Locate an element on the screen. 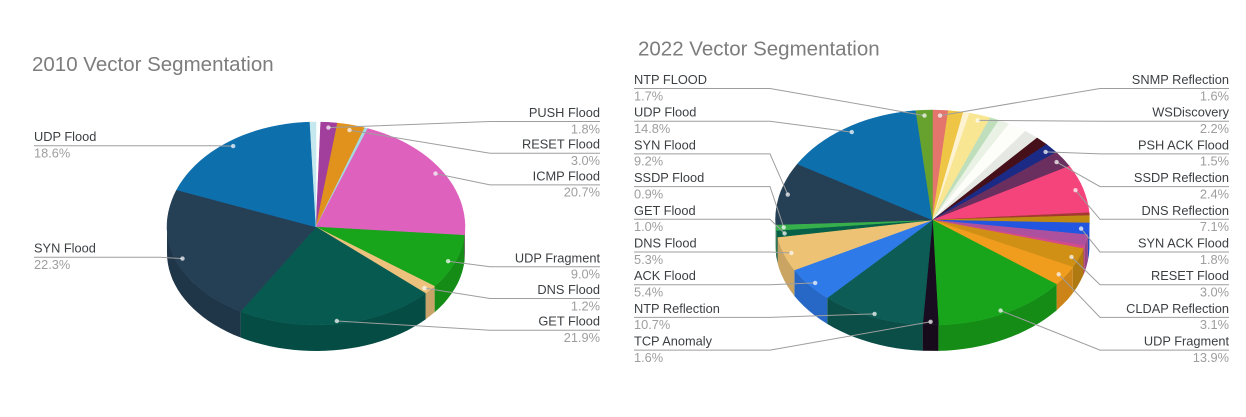  svg-text: CLDAP Reflection is located at coordinates (1177, 308).